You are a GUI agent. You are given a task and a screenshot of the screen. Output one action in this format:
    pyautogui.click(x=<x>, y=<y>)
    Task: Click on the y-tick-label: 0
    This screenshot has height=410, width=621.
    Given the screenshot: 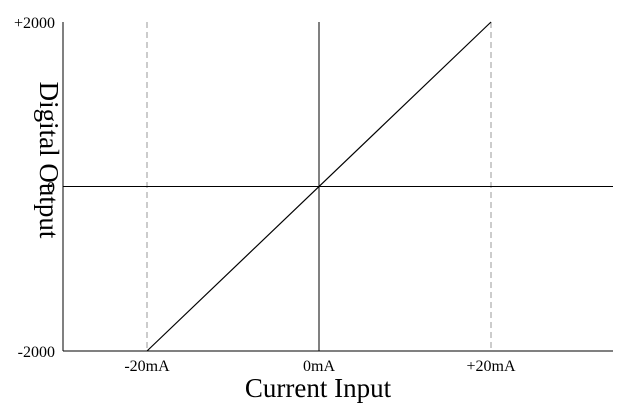 What is the action you would take?
    pyautogui.click(x=51, y=188)
    